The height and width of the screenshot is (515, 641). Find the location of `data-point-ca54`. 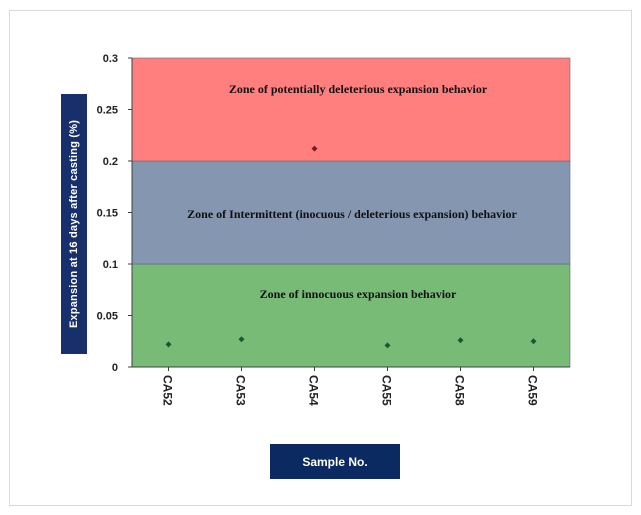

data-point-ca54 is located at coordinates (314, 148).